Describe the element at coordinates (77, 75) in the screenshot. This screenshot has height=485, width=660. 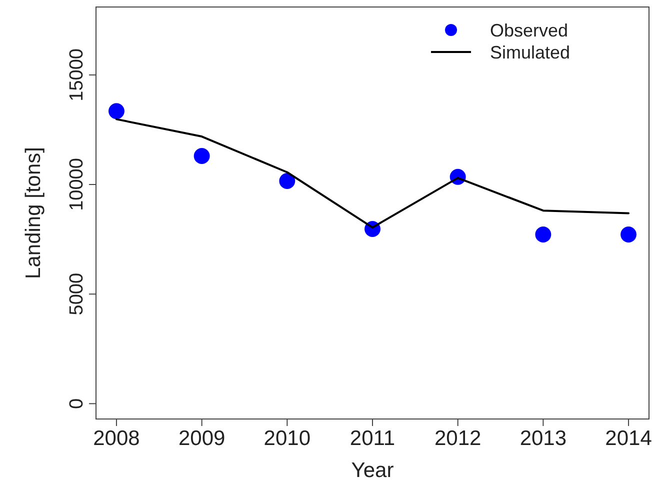
I see `y-tick-label: 15000` at that location.